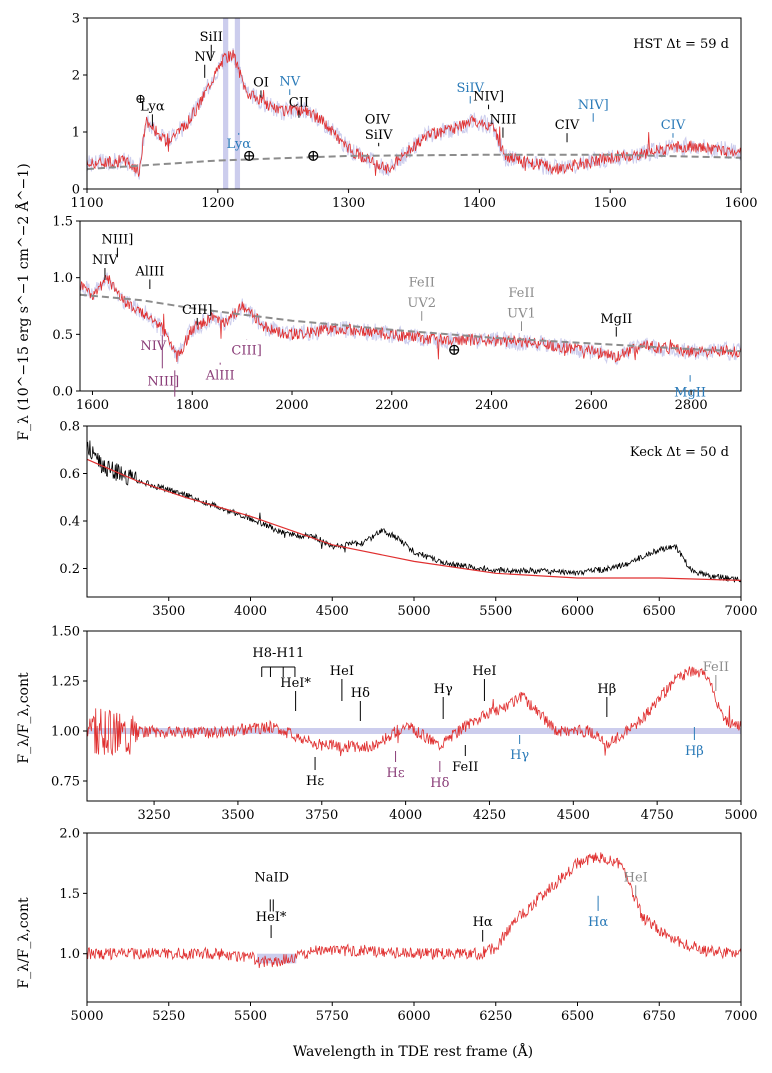 The height and width of the screenshot is (1073, 772). I want to click on line-label: NIII, so click(503, 119).